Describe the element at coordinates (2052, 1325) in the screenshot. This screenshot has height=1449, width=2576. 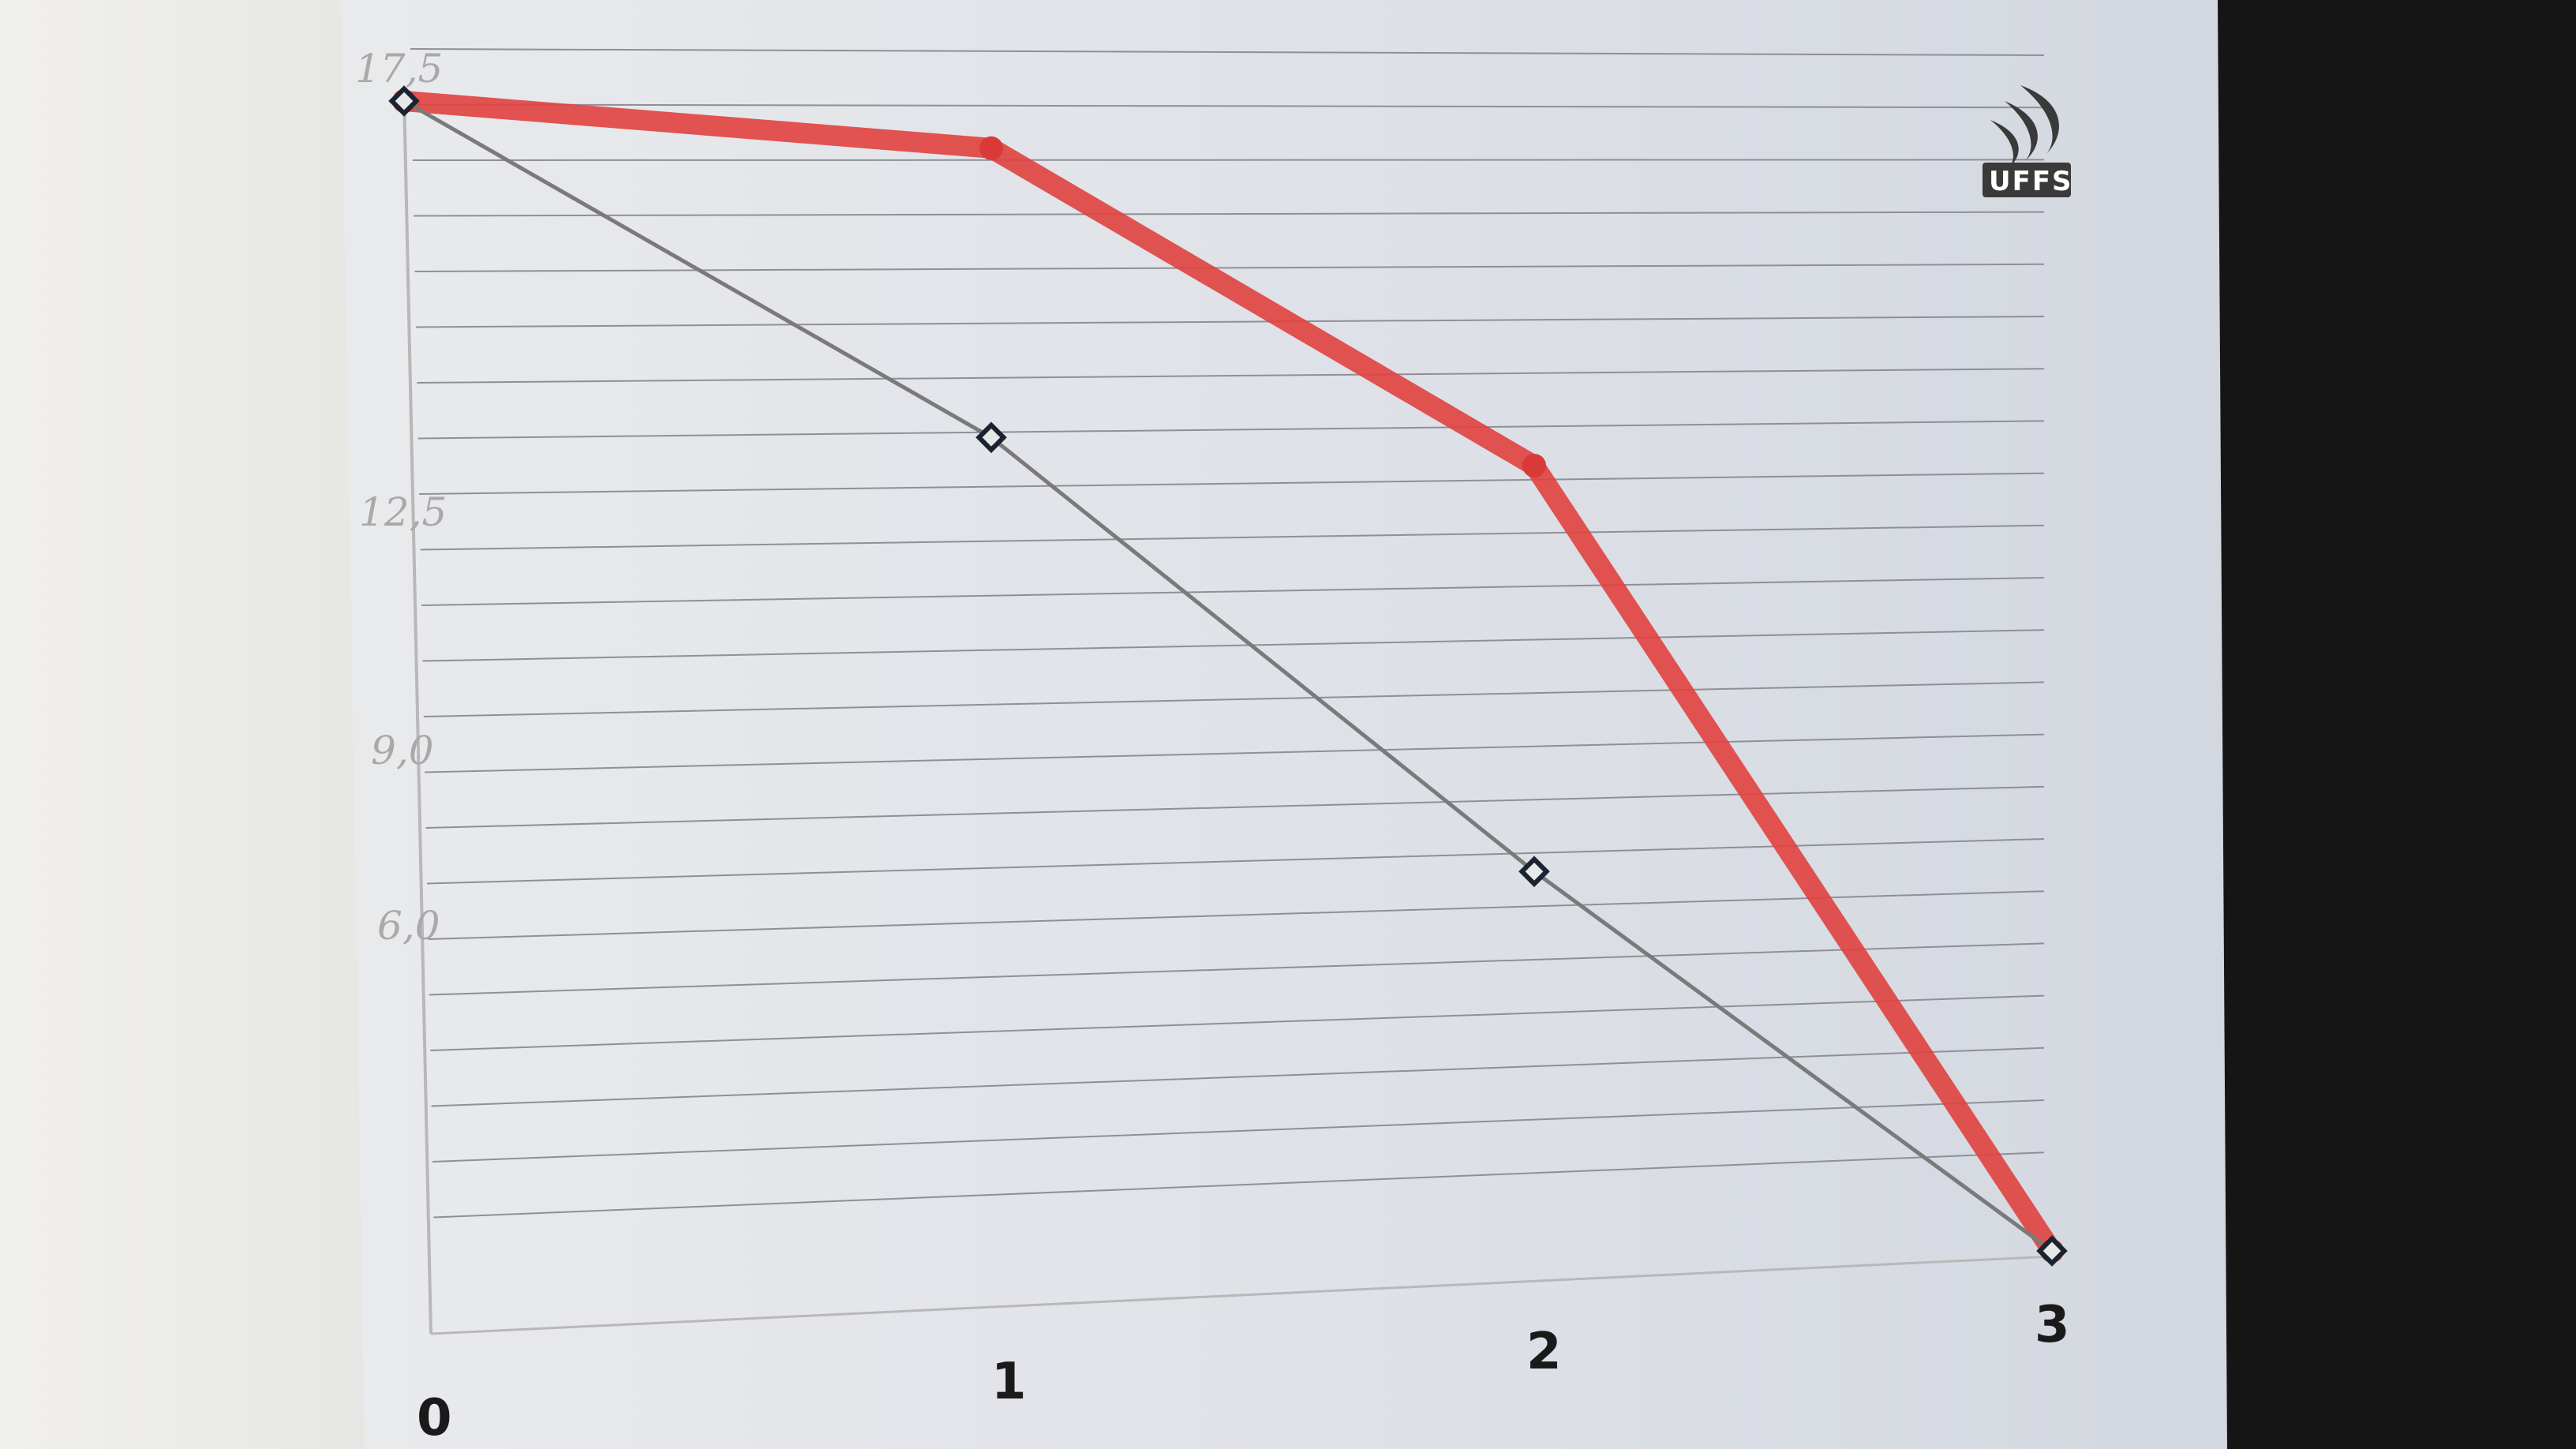
I see `x-tick-label-3: 3` at that location.